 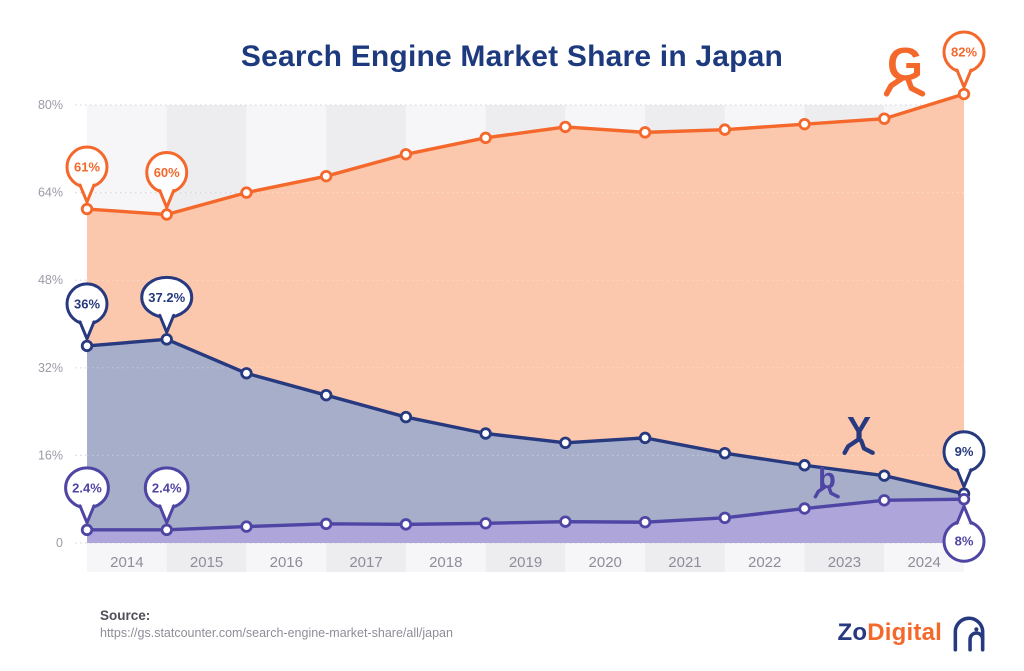 I want to click on bing-area, so click(x=525, y=521).